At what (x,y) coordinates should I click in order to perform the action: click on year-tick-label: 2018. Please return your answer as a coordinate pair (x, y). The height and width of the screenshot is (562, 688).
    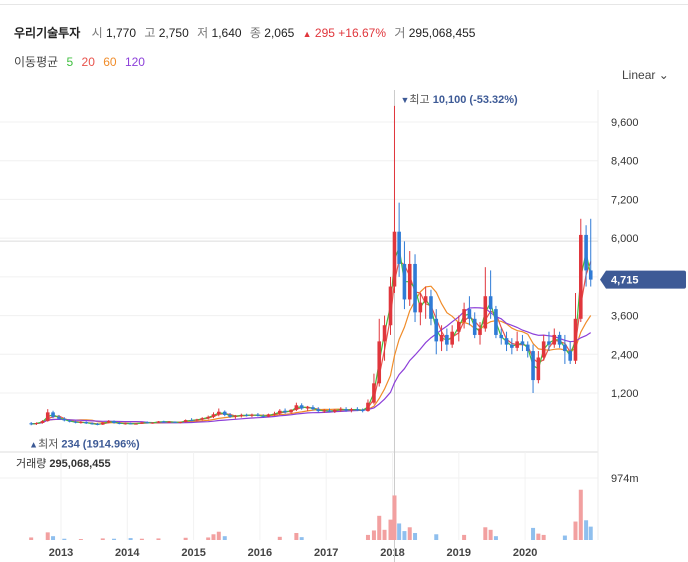
    Looking at the image, I should click on (392, 553).